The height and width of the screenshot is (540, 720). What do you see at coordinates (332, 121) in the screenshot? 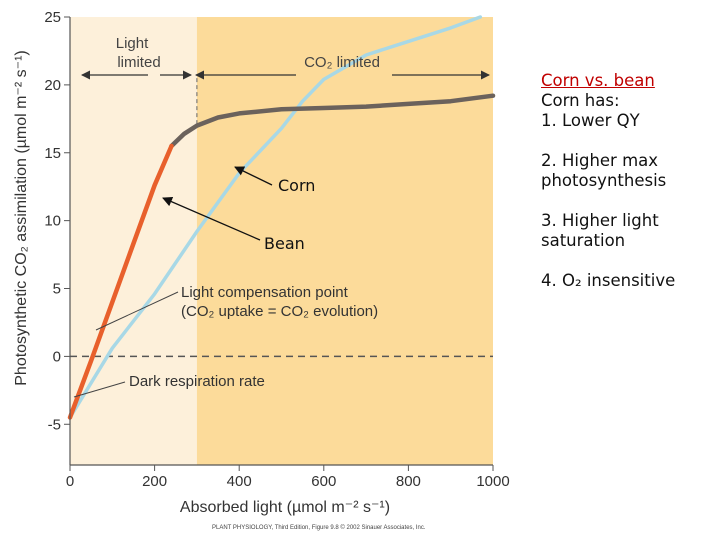
I see `corn-curve-saturated` at bounding box center [332, 121].